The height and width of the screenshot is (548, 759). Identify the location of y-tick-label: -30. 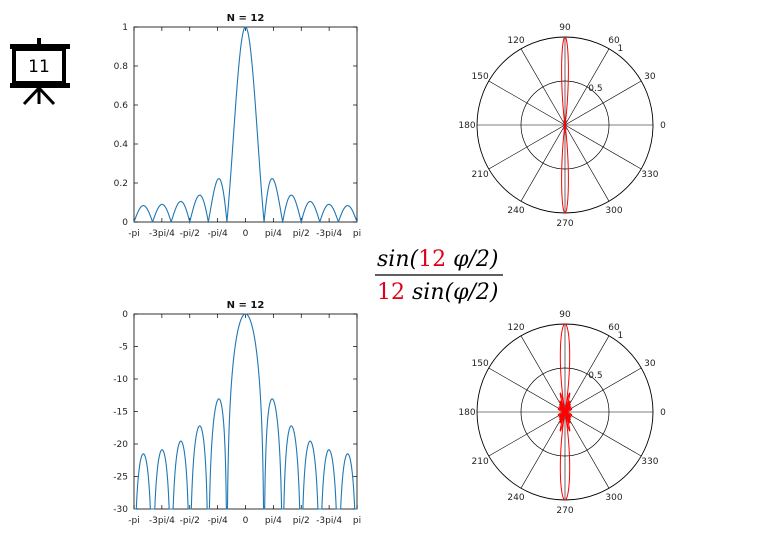
(120, 510).